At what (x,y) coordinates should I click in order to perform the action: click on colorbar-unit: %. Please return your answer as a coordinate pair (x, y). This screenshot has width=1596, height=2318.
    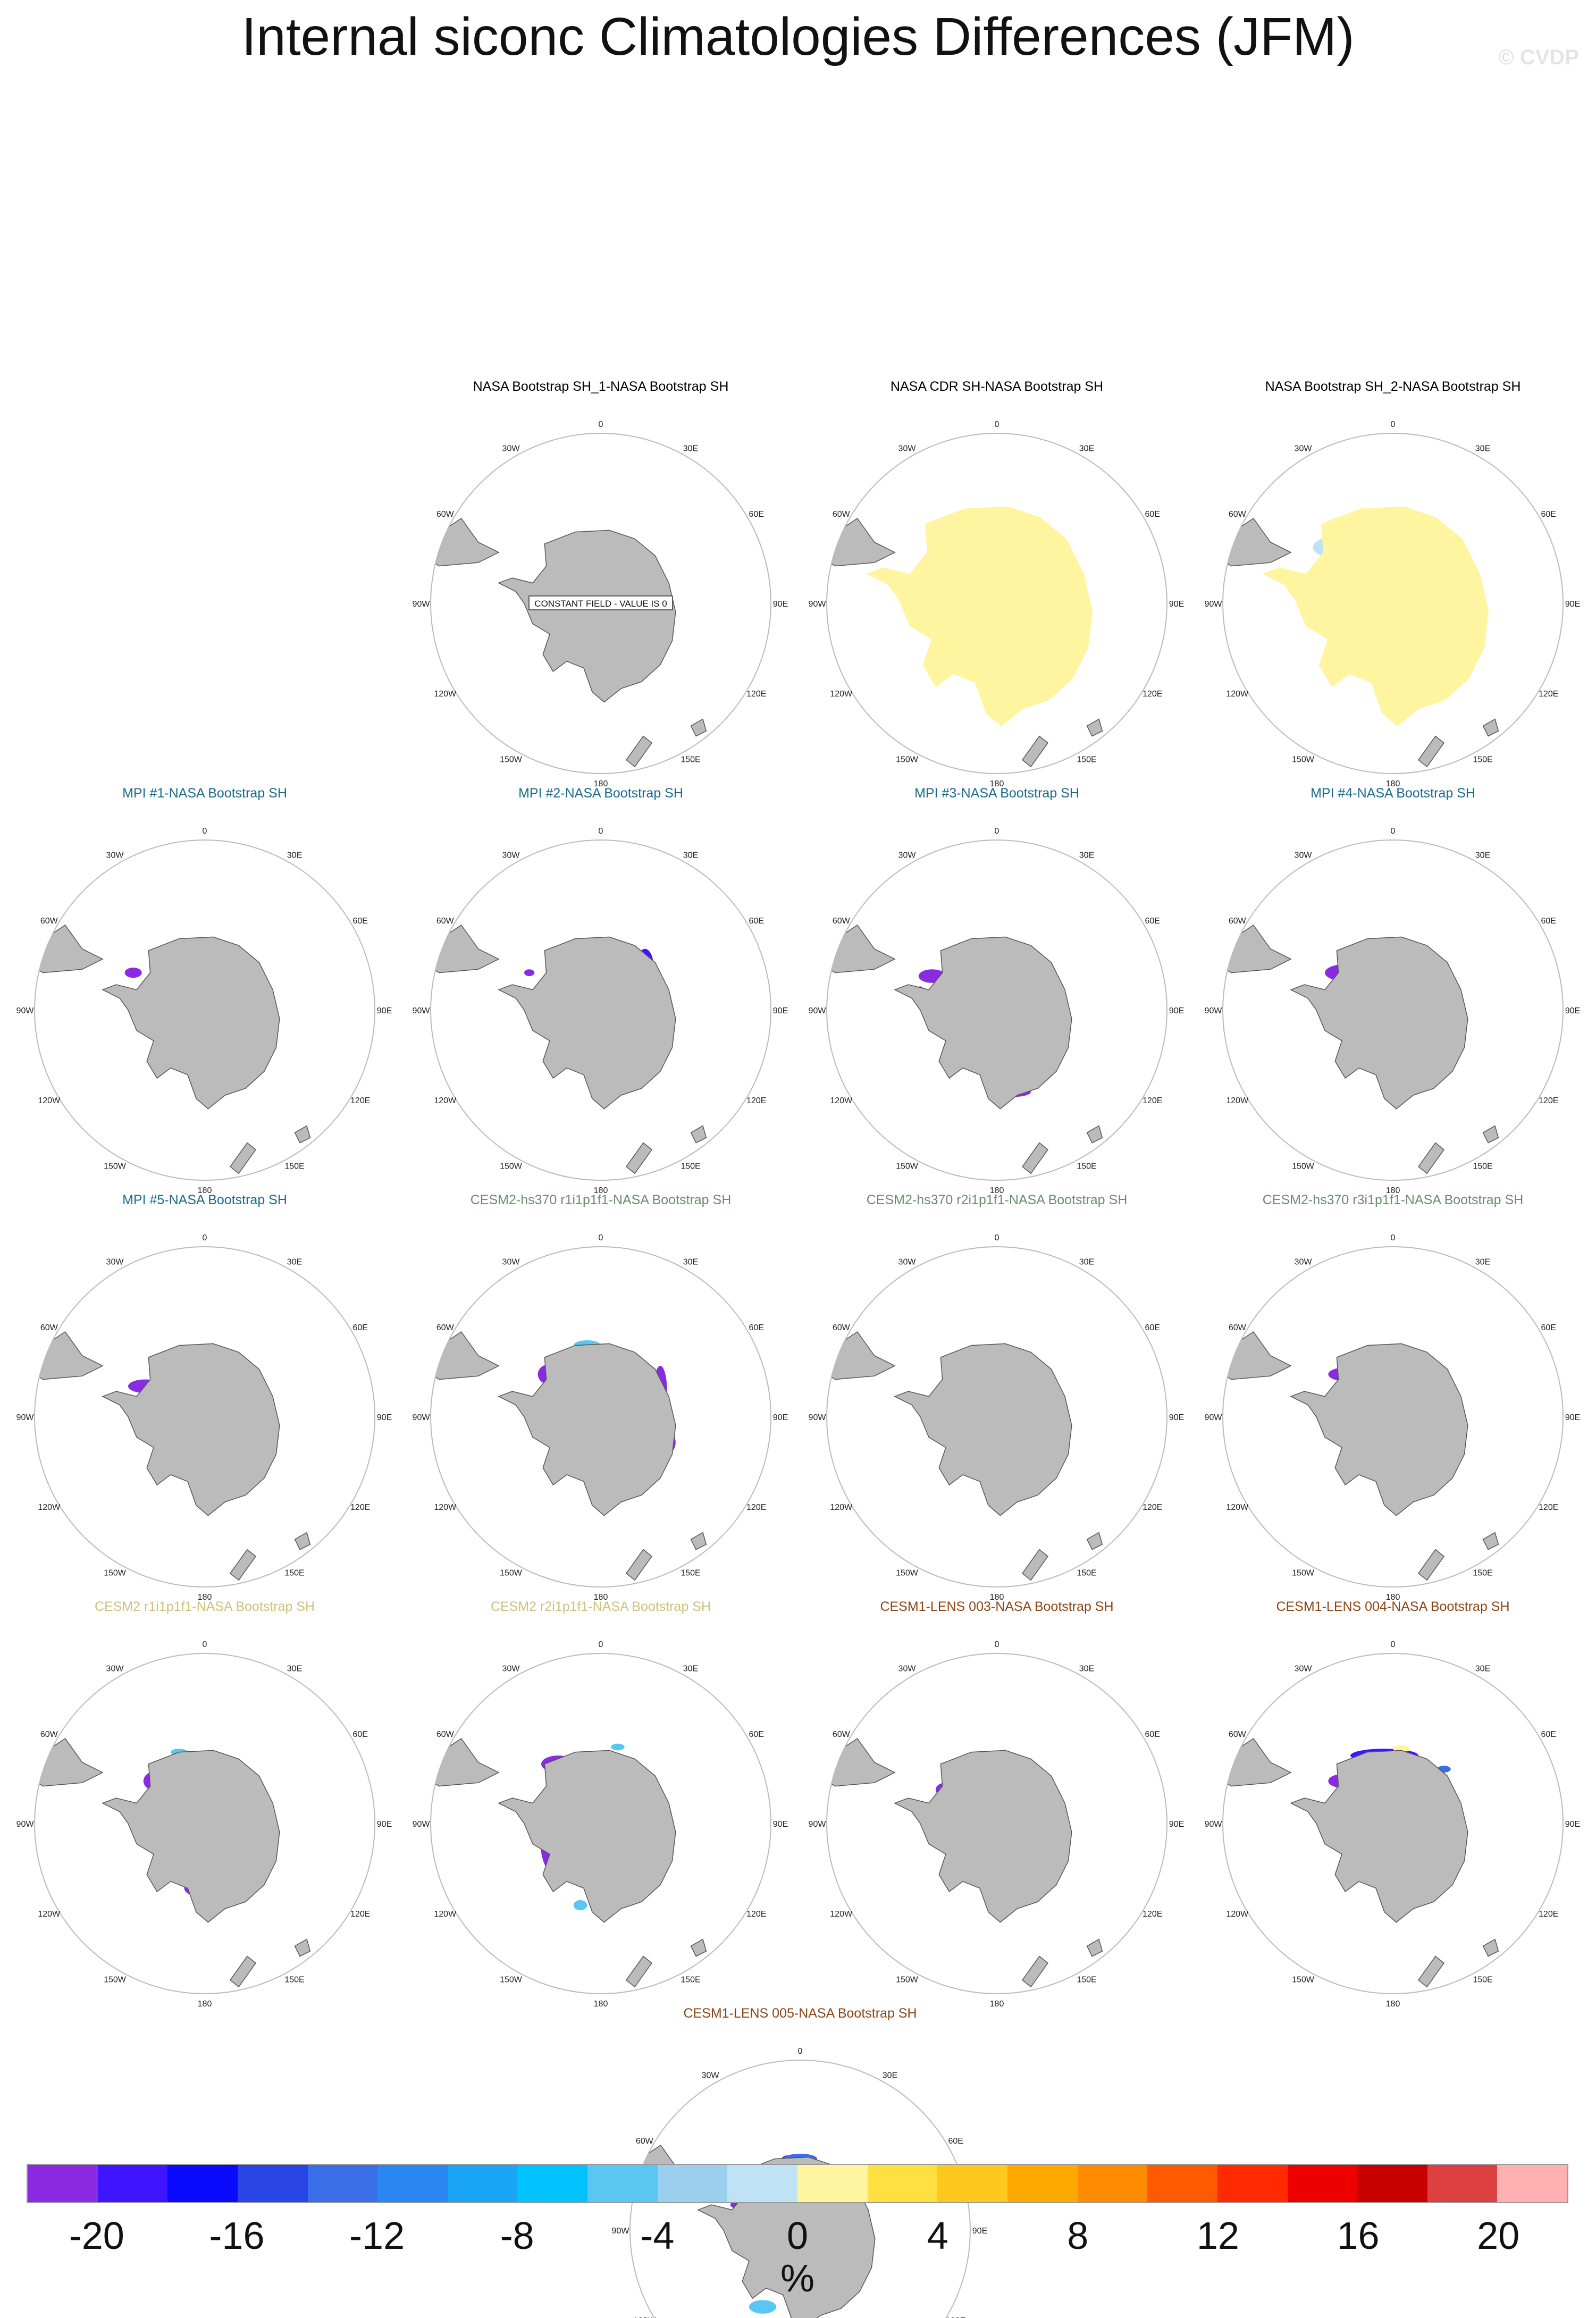
    Looking at the image, I should click on (797, 2278).